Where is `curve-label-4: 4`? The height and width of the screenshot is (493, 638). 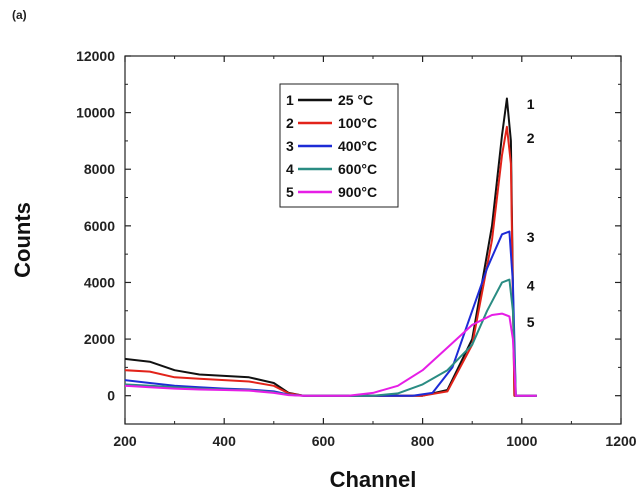 curve-label-4: 4 is located at coordinates (531, 285).